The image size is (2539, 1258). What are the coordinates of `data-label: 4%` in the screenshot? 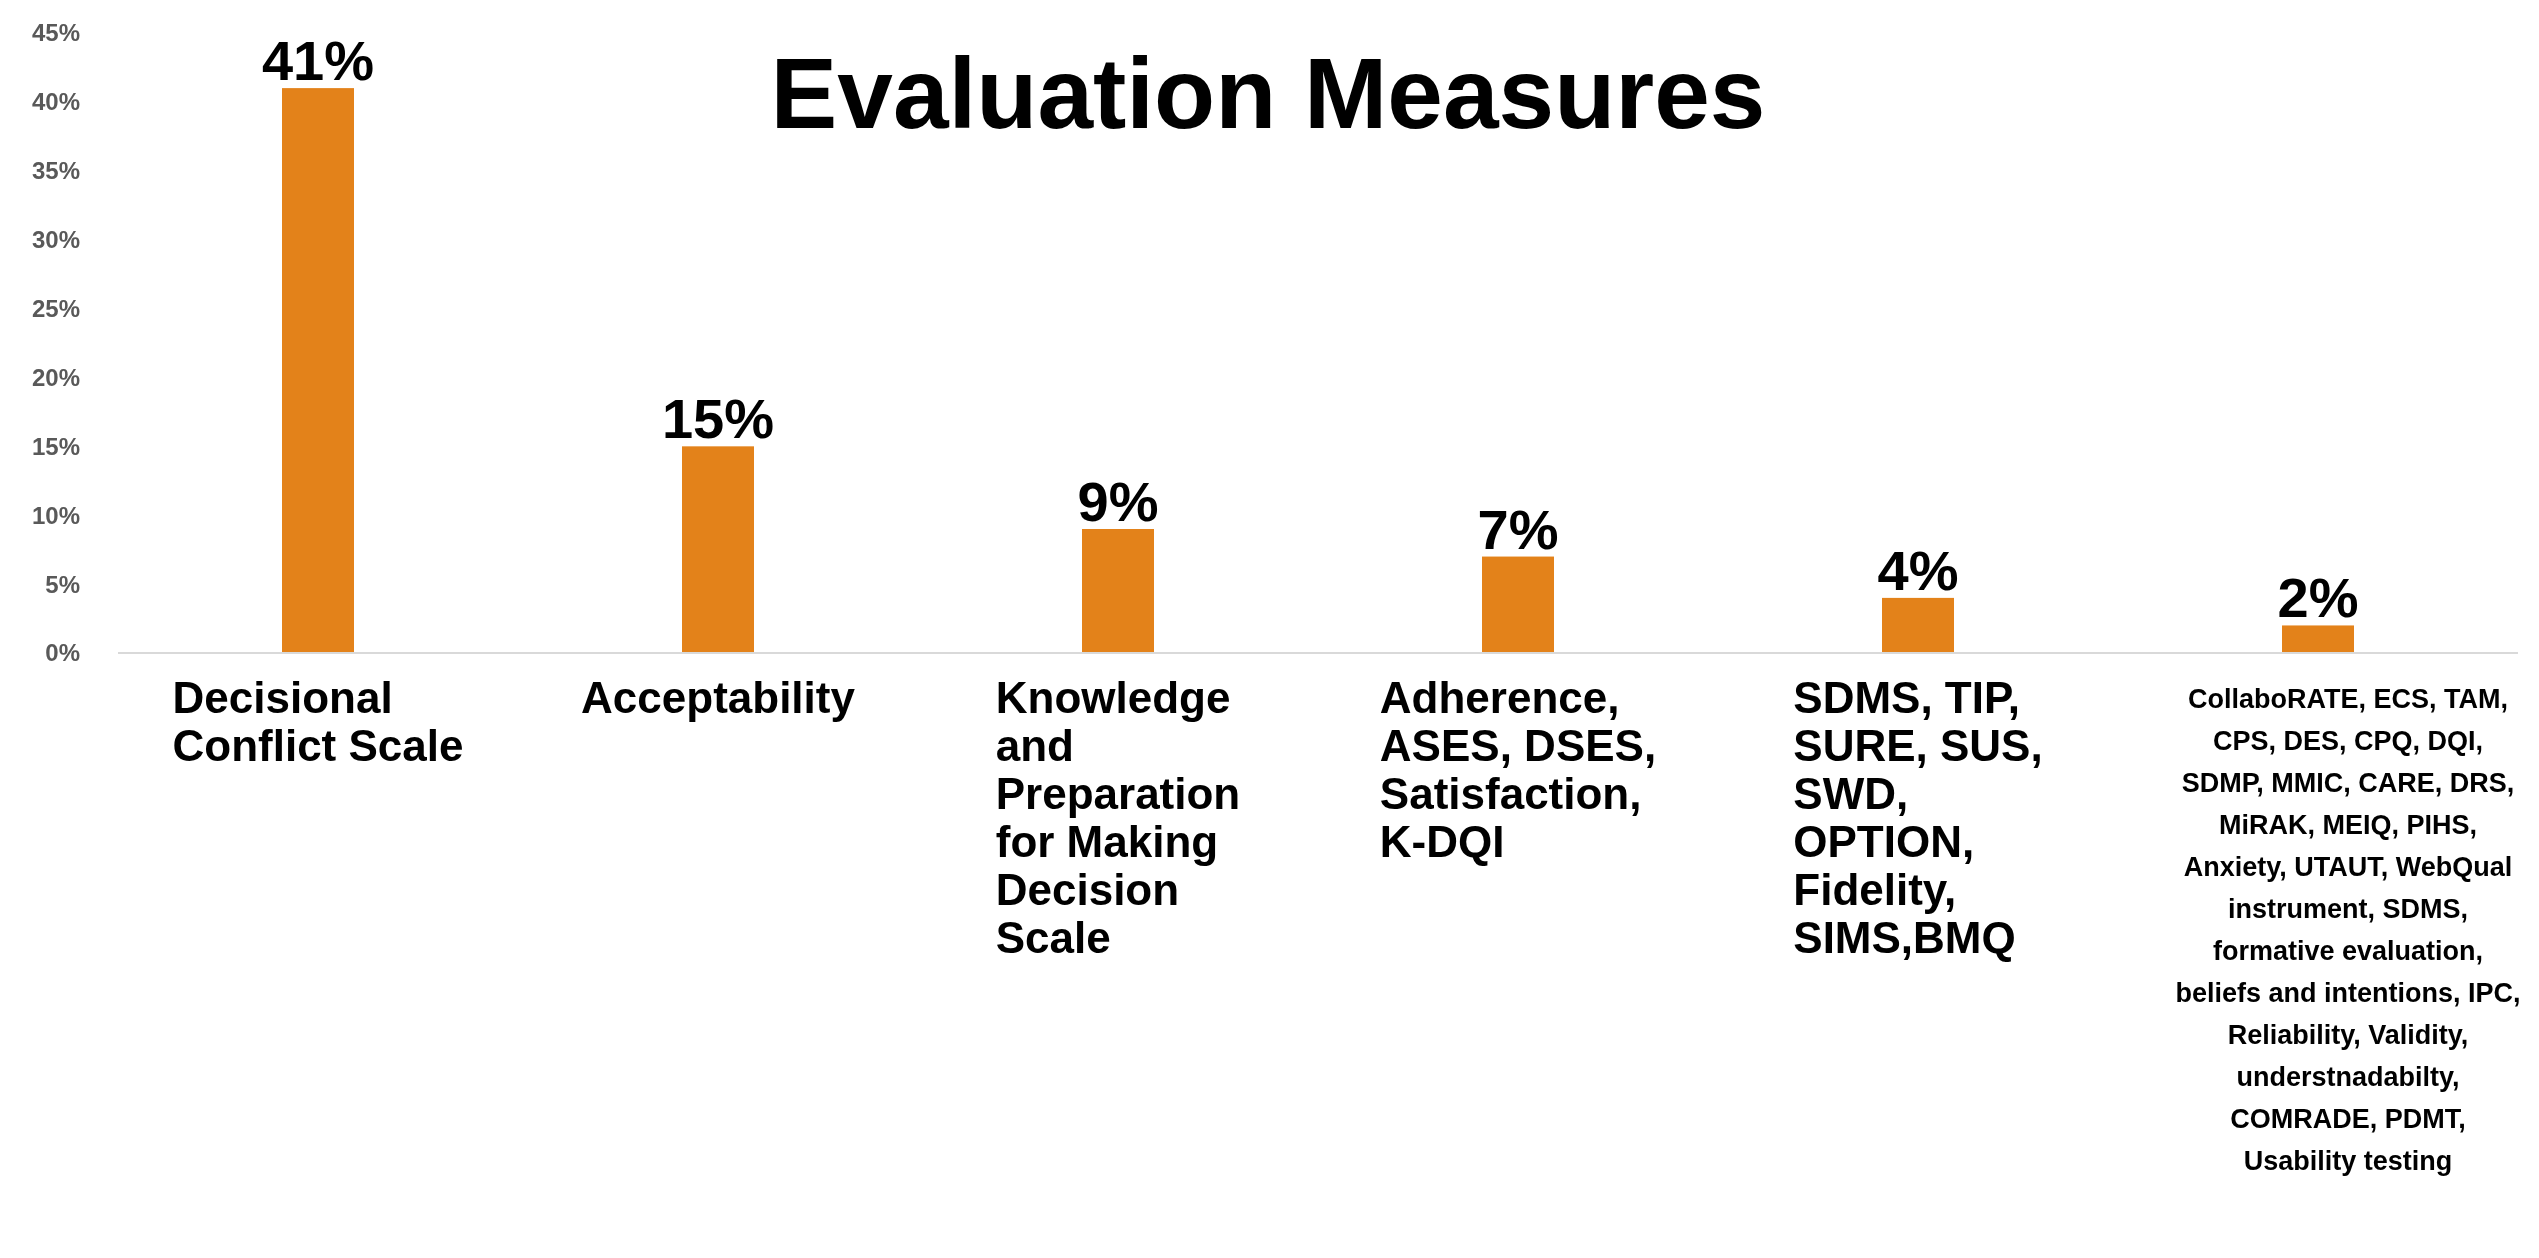 It's located at (1918, 570).